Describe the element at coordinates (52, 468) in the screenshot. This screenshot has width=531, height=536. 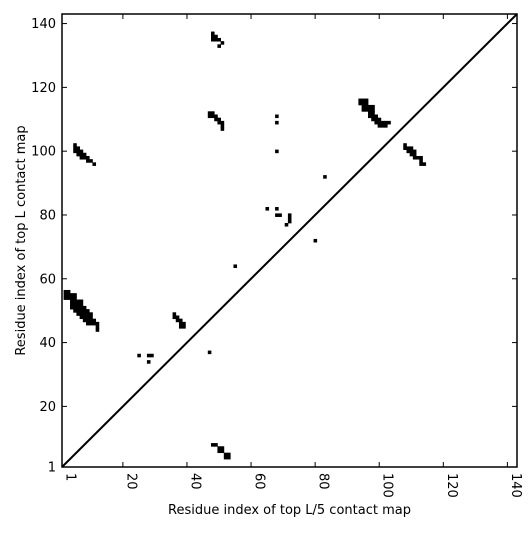
I see `y-tick-label: 1` at that location.